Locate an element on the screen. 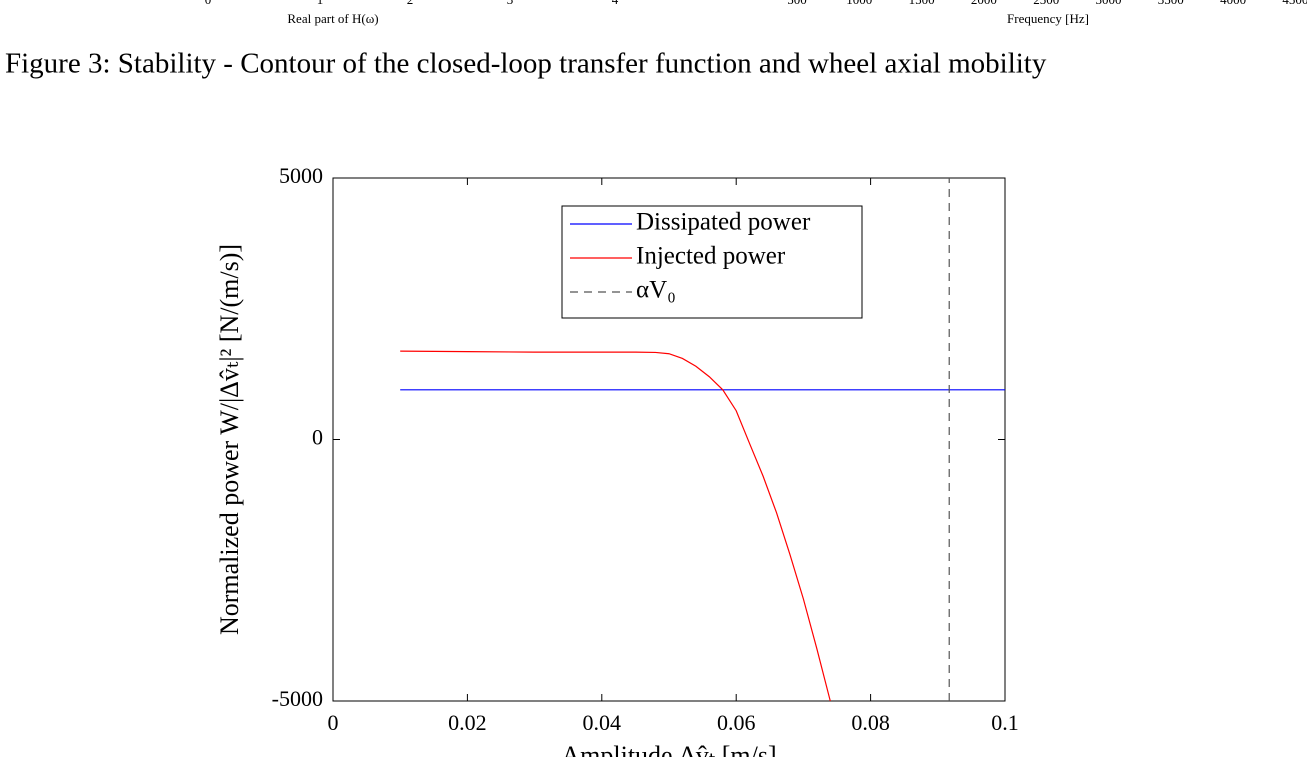 This screenshot has height=757, width=1307. legend-box is located at coordinates (712, 262).